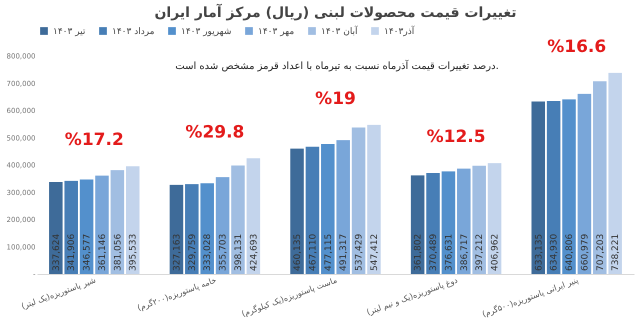 This screenshot has width=640, height=325. What do you see at coordinates (434, 252) in the screenshot?
I see `data-label: 370,489` at bounding box center [434, 252].